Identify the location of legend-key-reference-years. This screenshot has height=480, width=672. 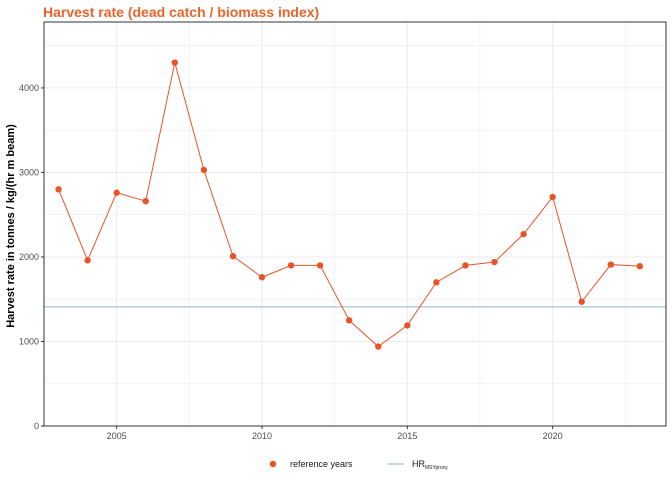
(273, 464).